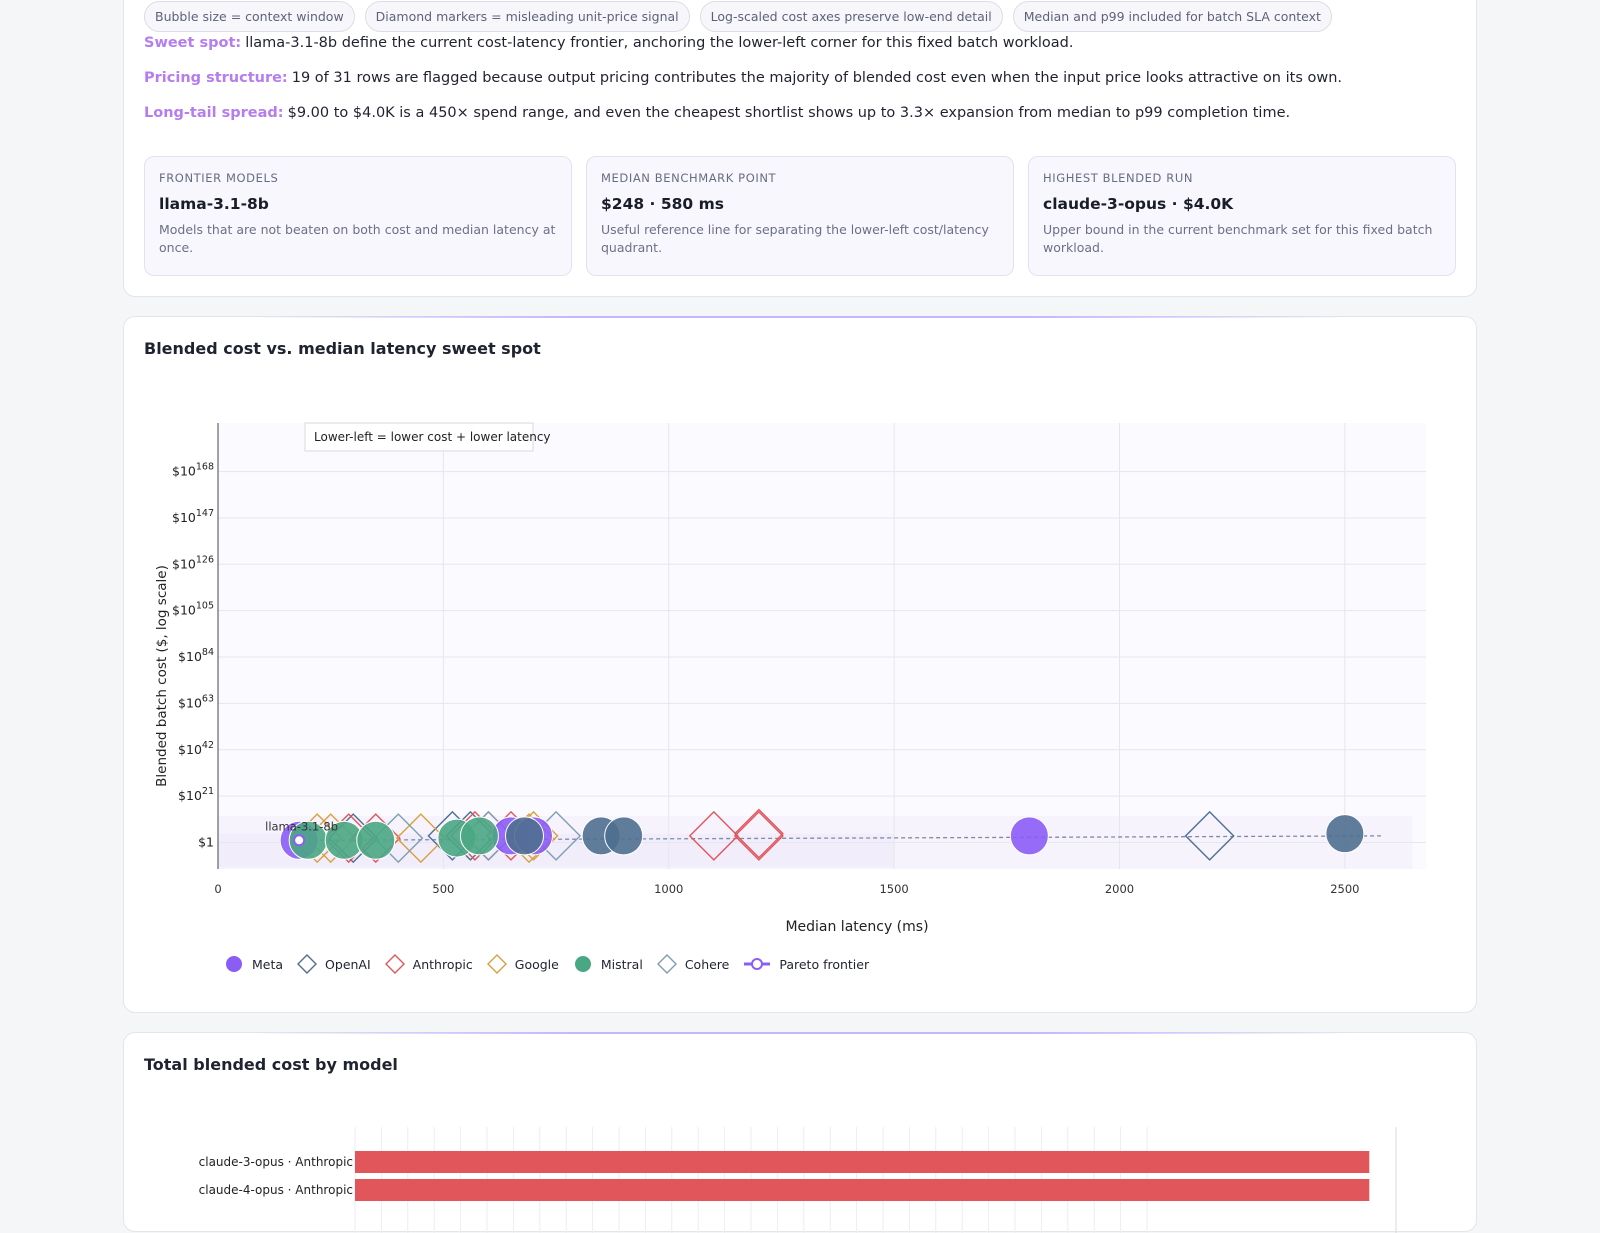 This screenshot has height=1233, width=1600. I want to click on insight-label: Sweet spot:, so click(193, 43).